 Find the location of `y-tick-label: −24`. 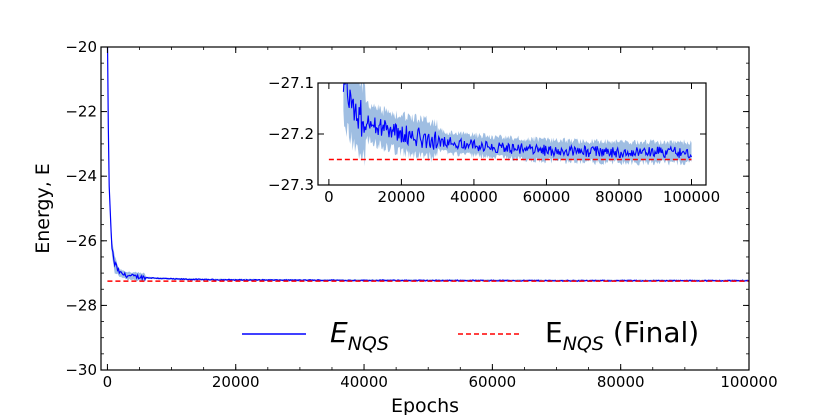

y-tick-label: −24 is located at coordinates (81, 176).